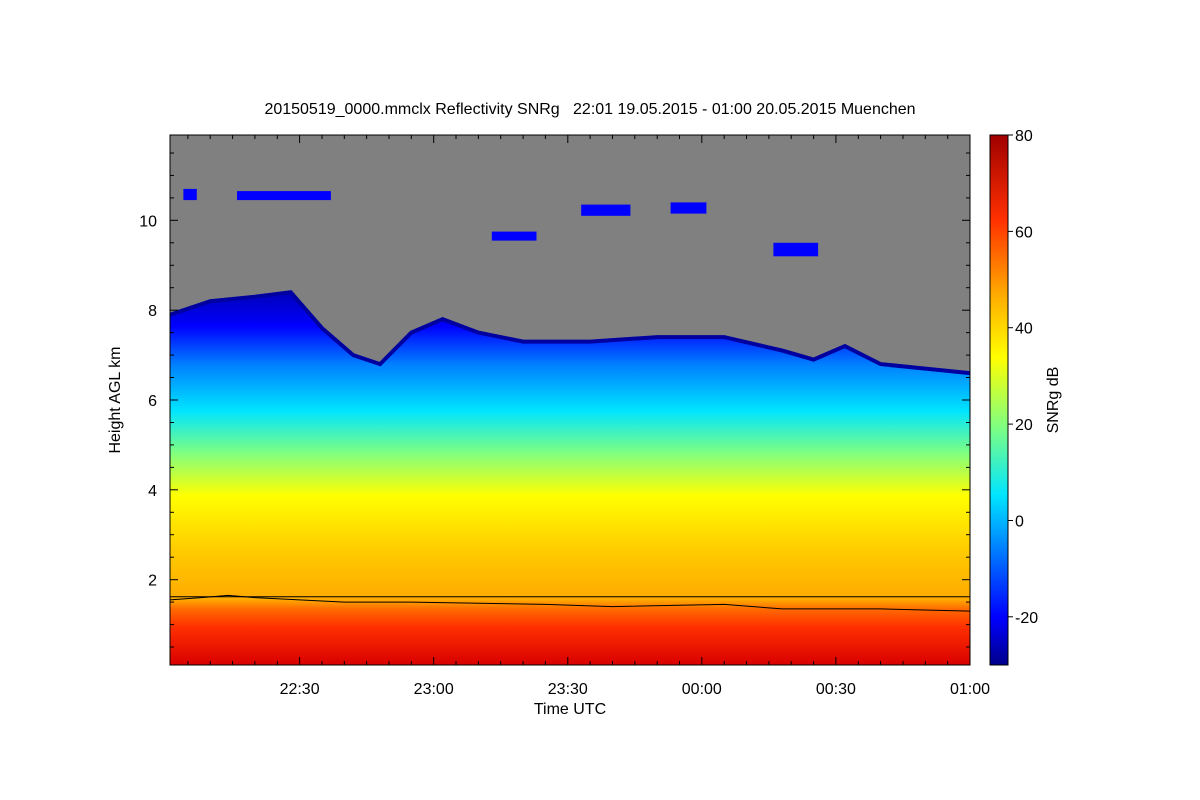  I want to click on y-tick-label: 8, so click(152, 311).